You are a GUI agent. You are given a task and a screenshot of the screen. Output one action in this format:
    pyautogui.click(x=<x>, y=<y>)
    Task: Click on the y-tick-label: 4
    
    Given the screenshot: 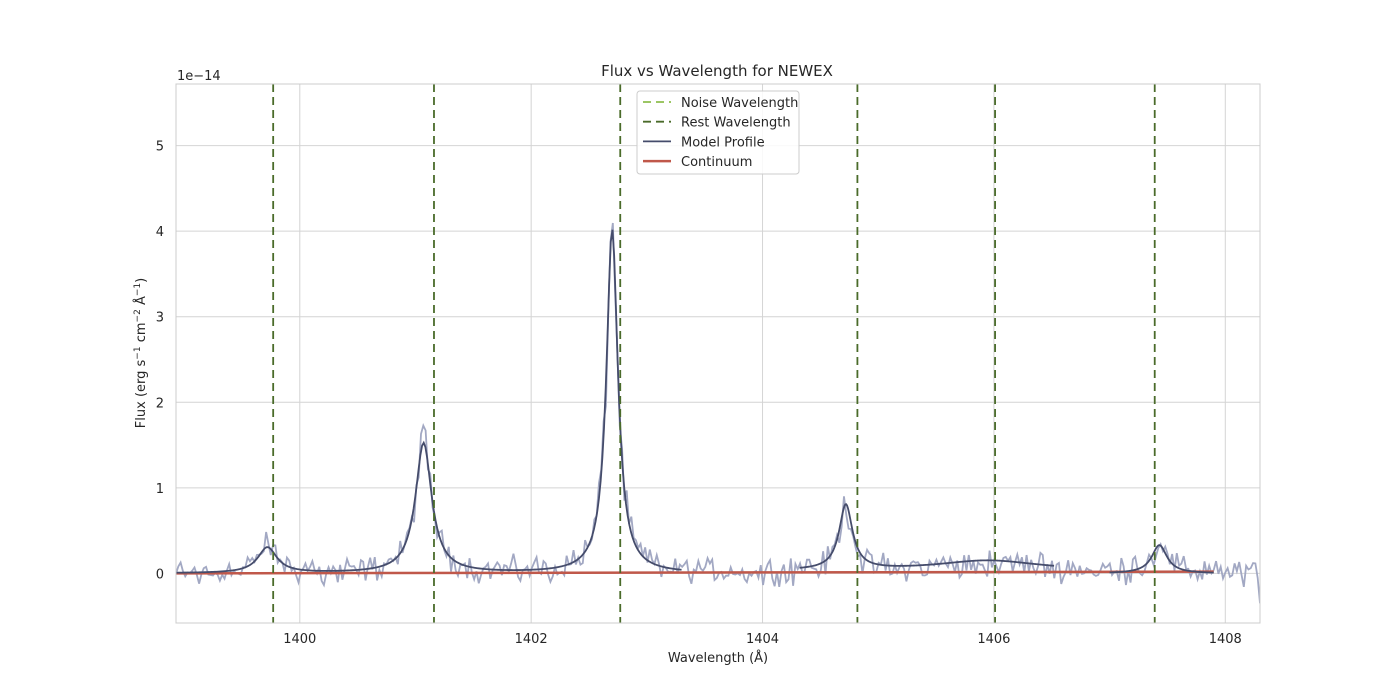 What is the action you would take?
    pyautogui.click(x=160, y=232)
    